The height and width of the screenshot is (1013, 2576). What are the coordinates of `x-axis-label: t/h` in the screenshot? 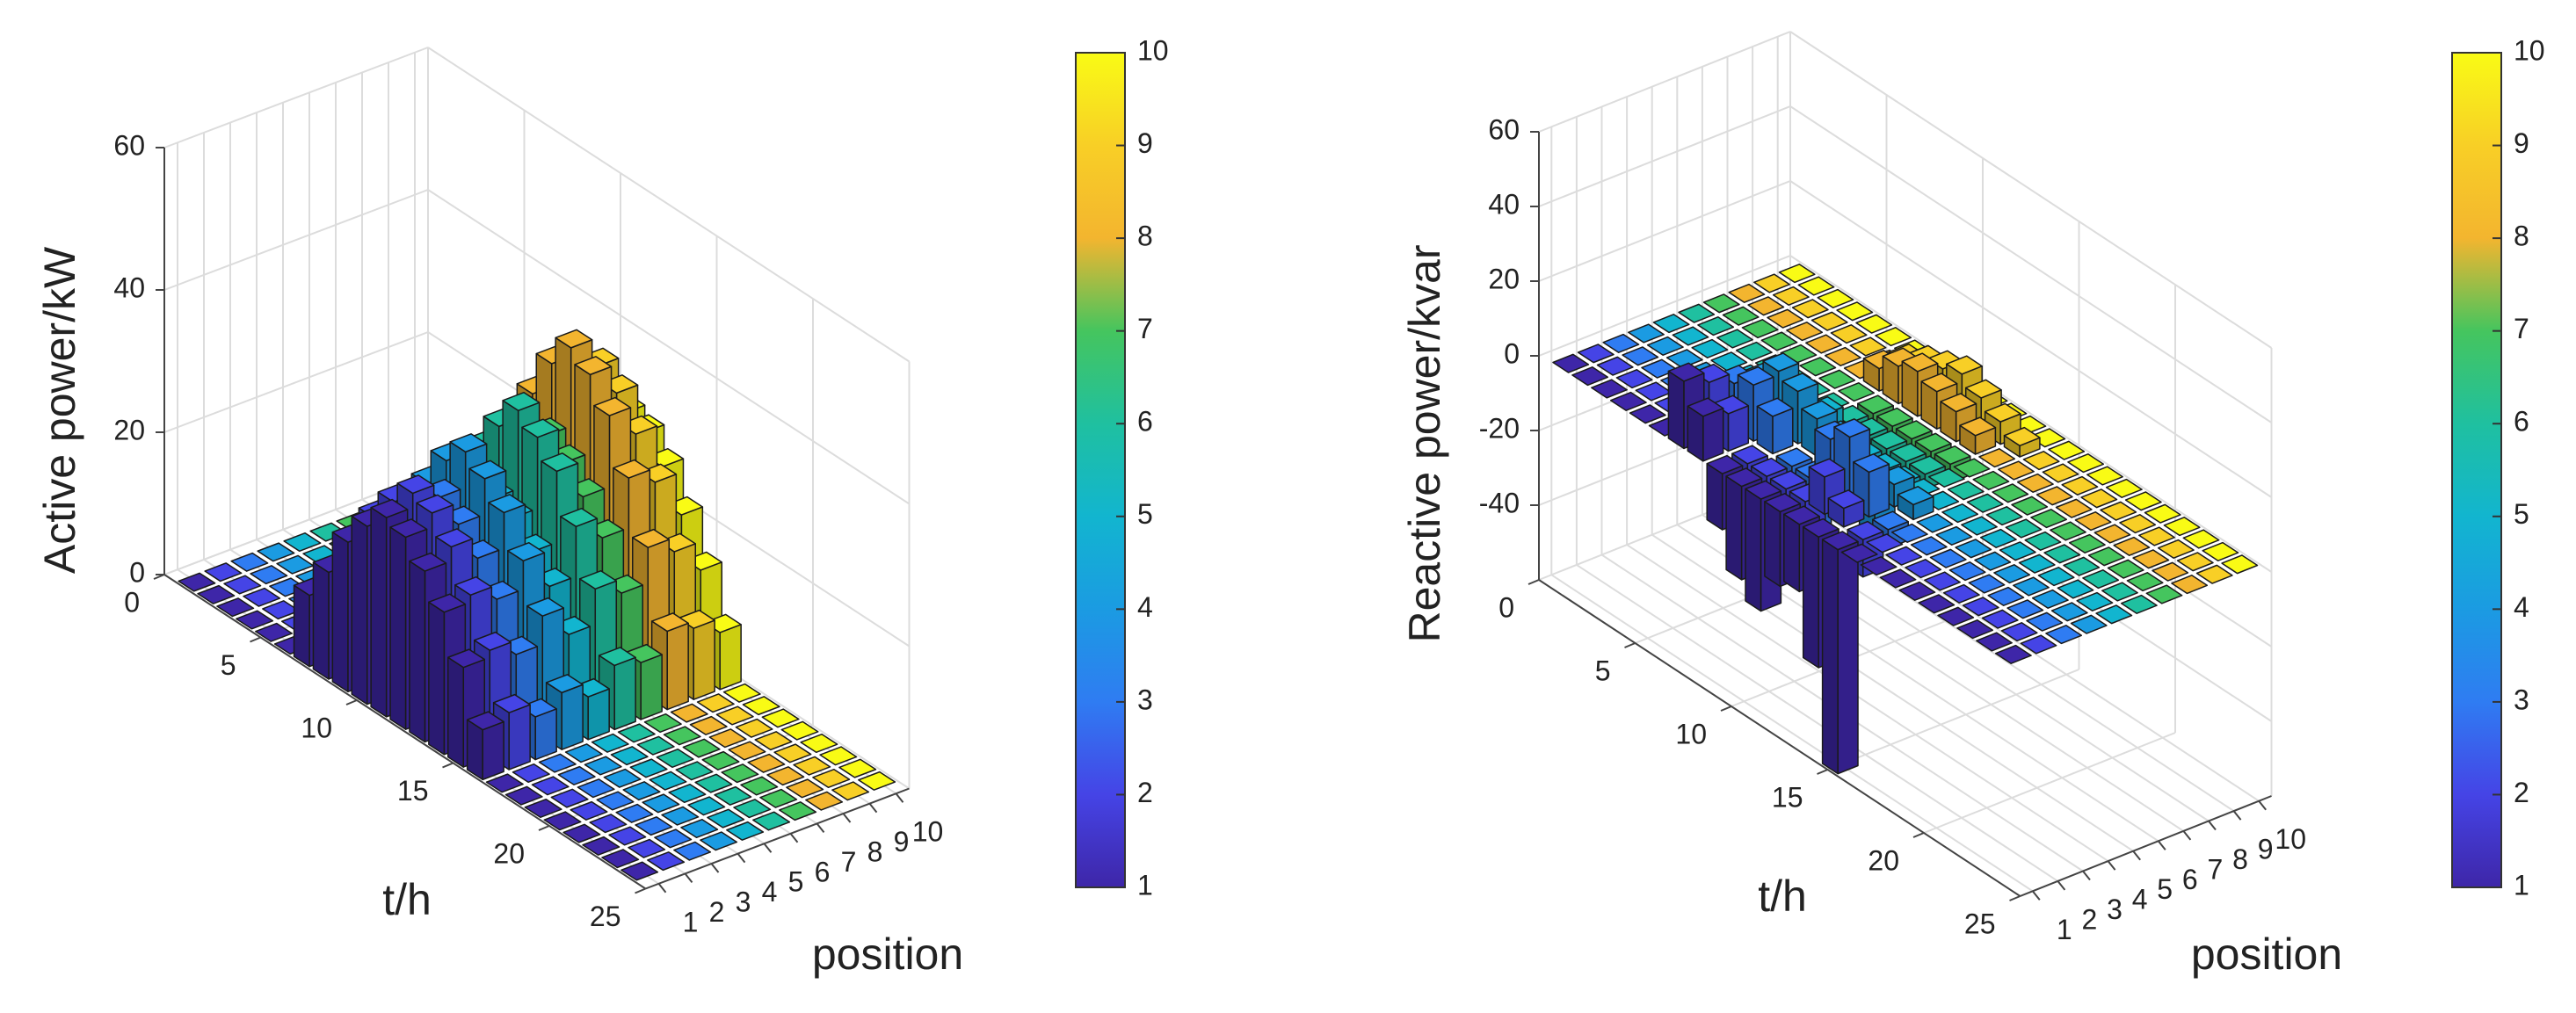 It's located at (407, 899).